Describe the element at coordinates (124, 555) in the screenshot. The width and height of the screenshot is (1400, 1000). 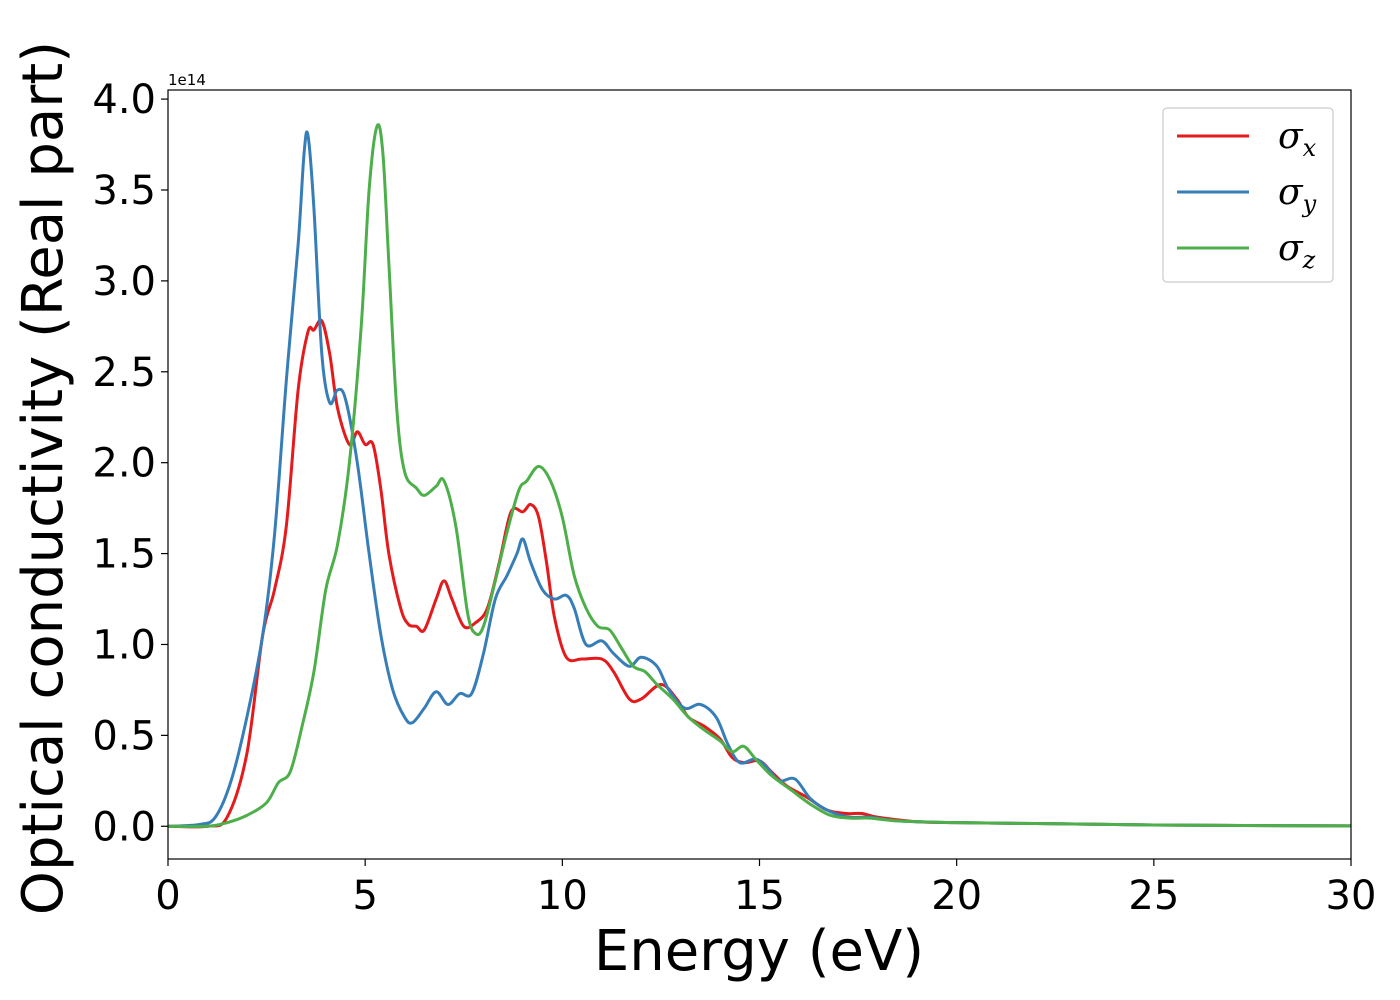
I see `y-tick-label: 1.5` at that location.